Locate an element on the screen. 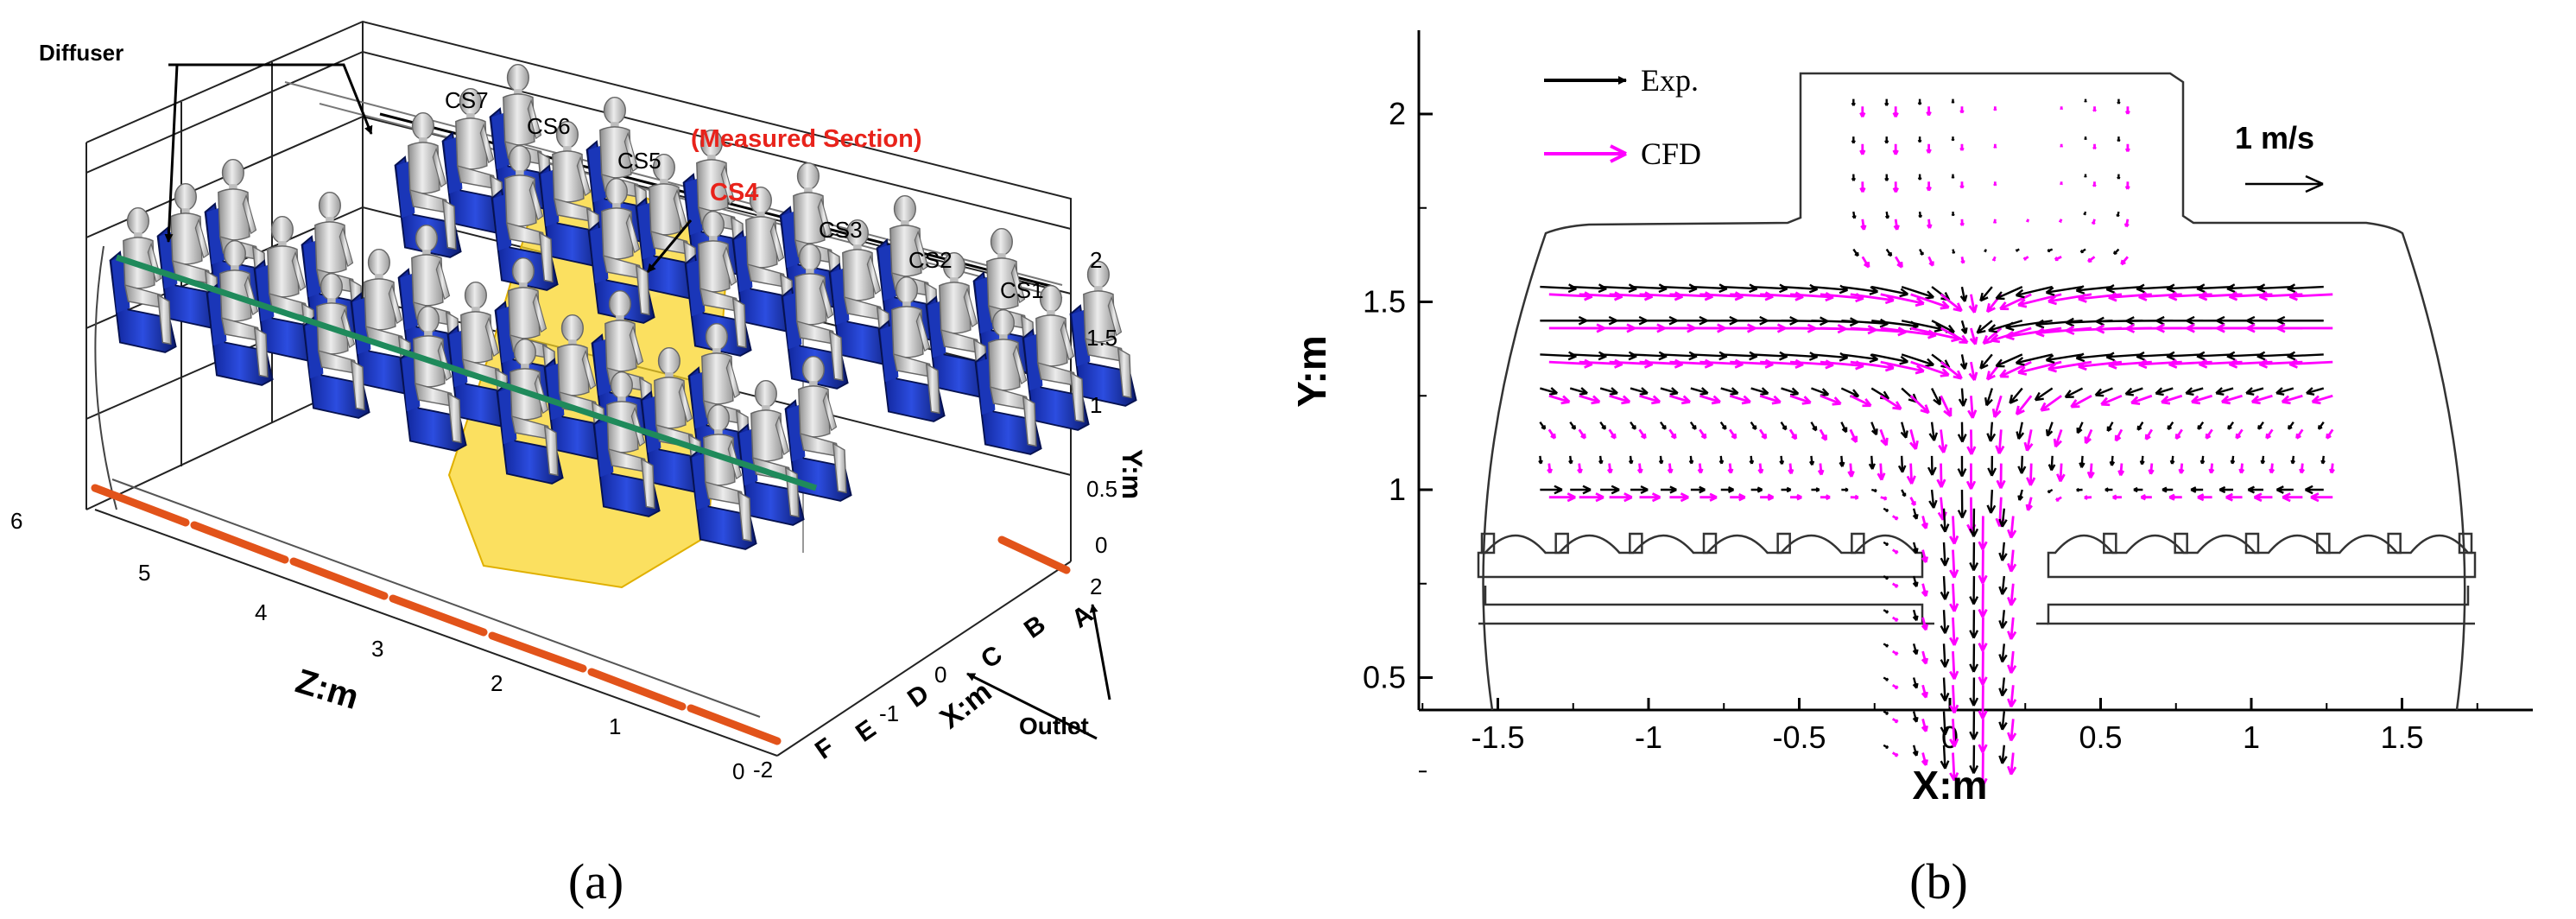 The image size is (2576, 919). z-tick-2: 2 is located at coordinates (497, 683).